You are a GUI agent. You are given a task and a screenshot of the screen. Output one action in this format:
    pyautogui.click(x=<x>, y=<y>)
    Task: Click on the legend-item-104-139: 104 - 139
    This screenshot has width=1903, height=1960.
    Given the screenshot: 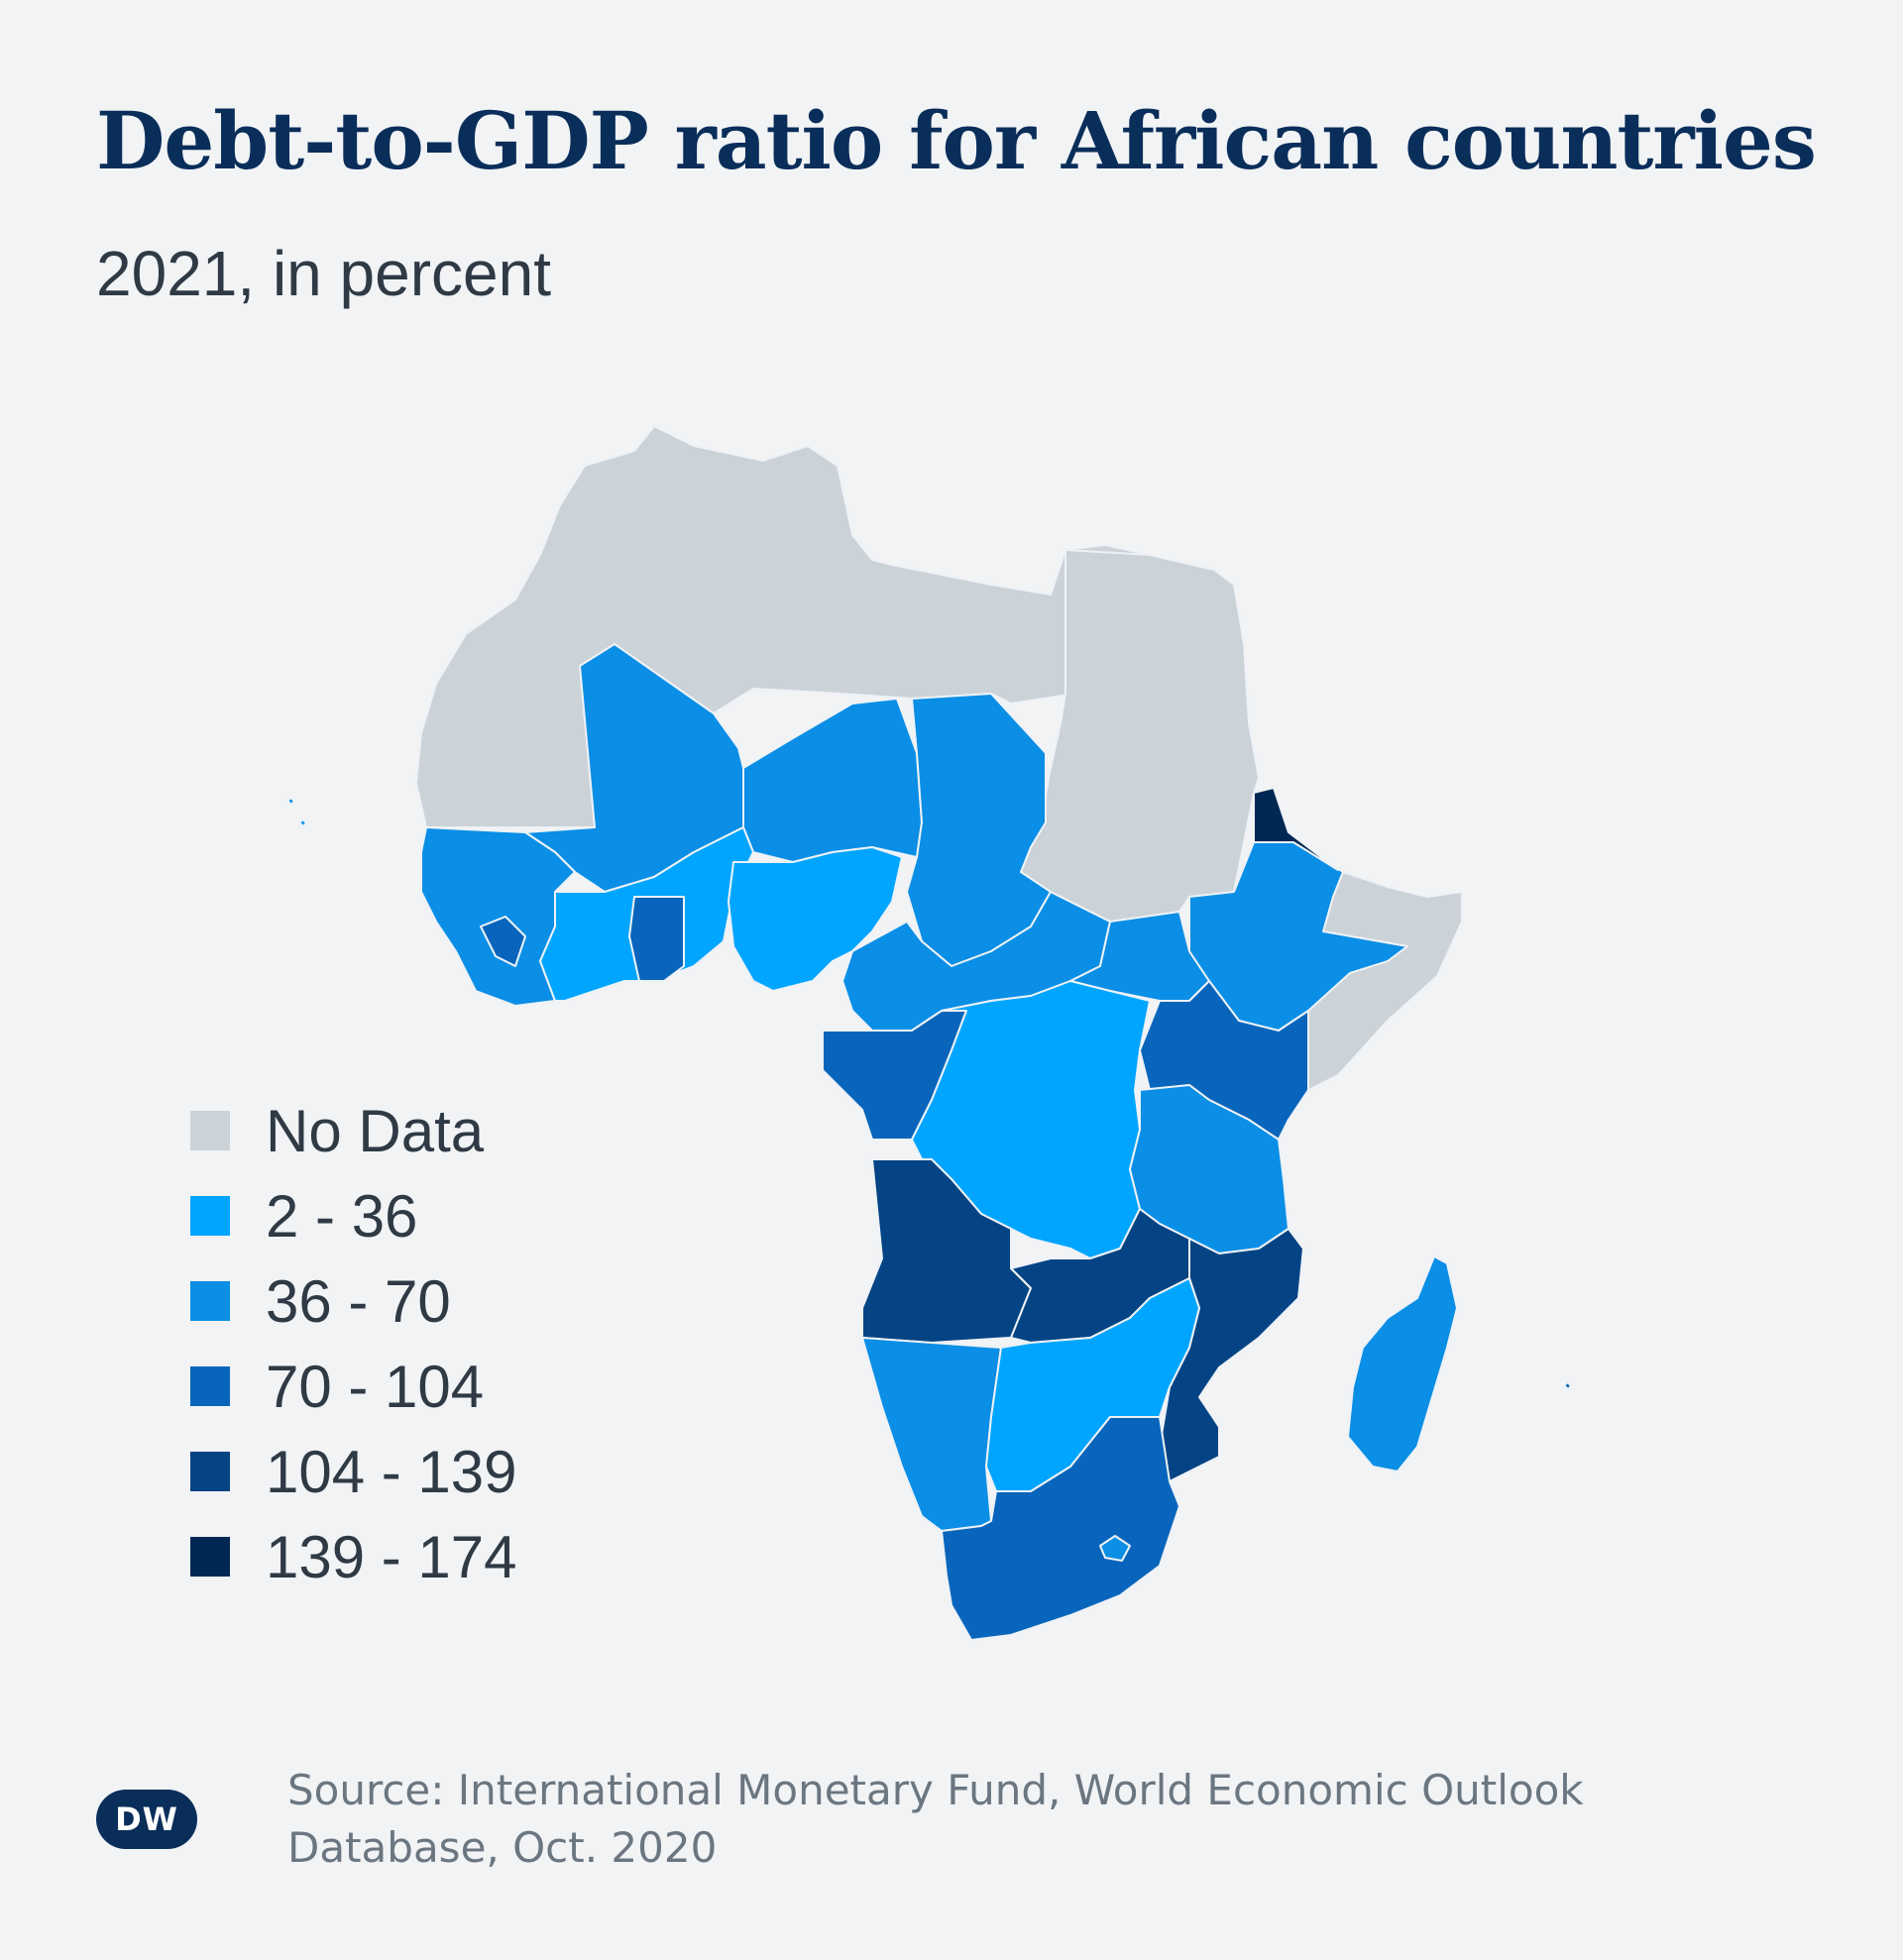 What is the action you would take?
    pyautogui.click(x=353, y=1471)
    